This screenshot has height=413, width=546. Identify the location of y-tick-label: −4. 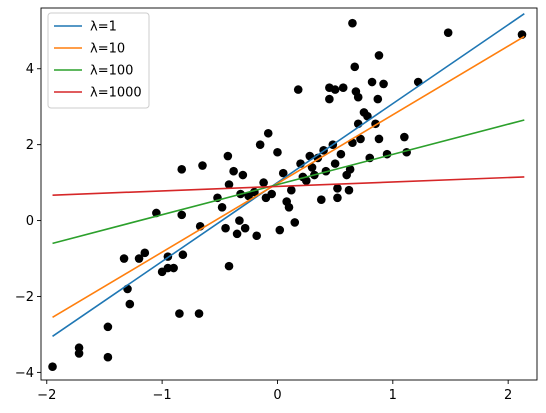
(24, 373).